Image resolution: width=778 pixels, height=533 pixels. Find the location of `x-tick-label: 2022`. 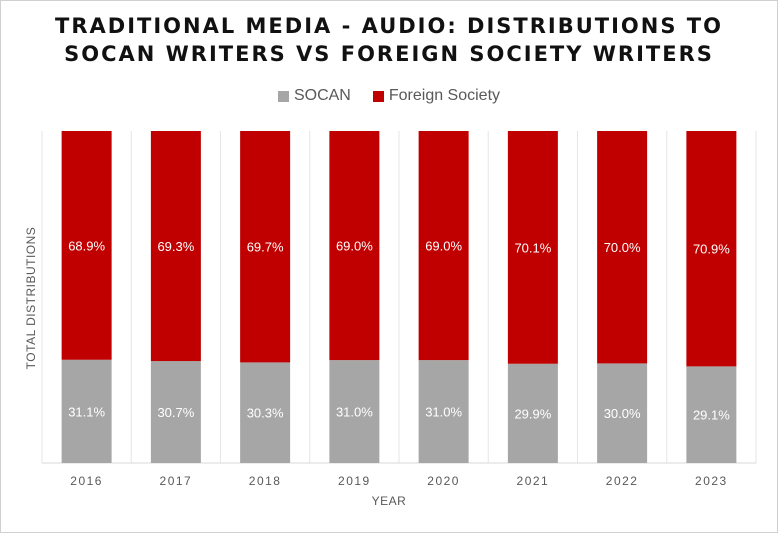

x-tick-label: 2022 is located at coordinates (622, 481).